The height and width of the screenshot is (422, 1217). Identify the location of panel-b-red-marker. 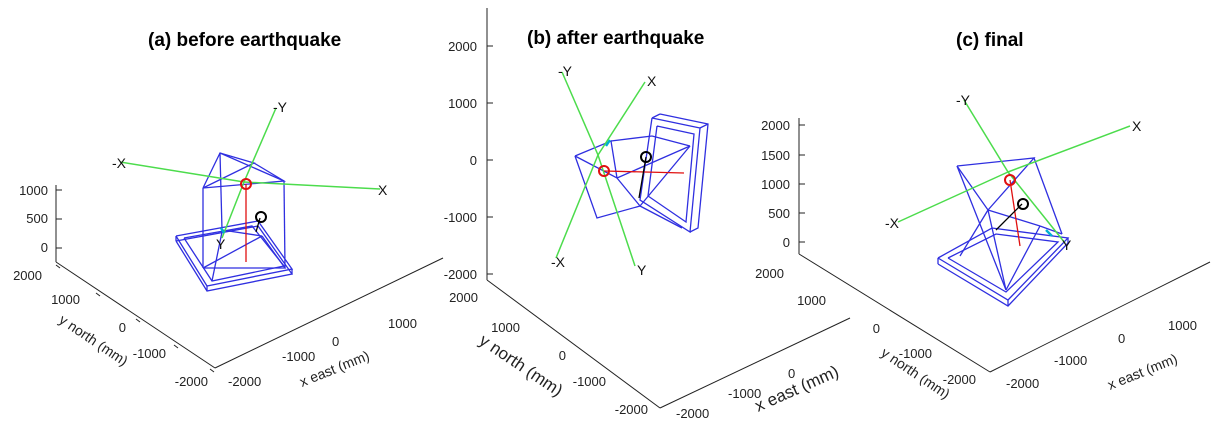
(604, 171).